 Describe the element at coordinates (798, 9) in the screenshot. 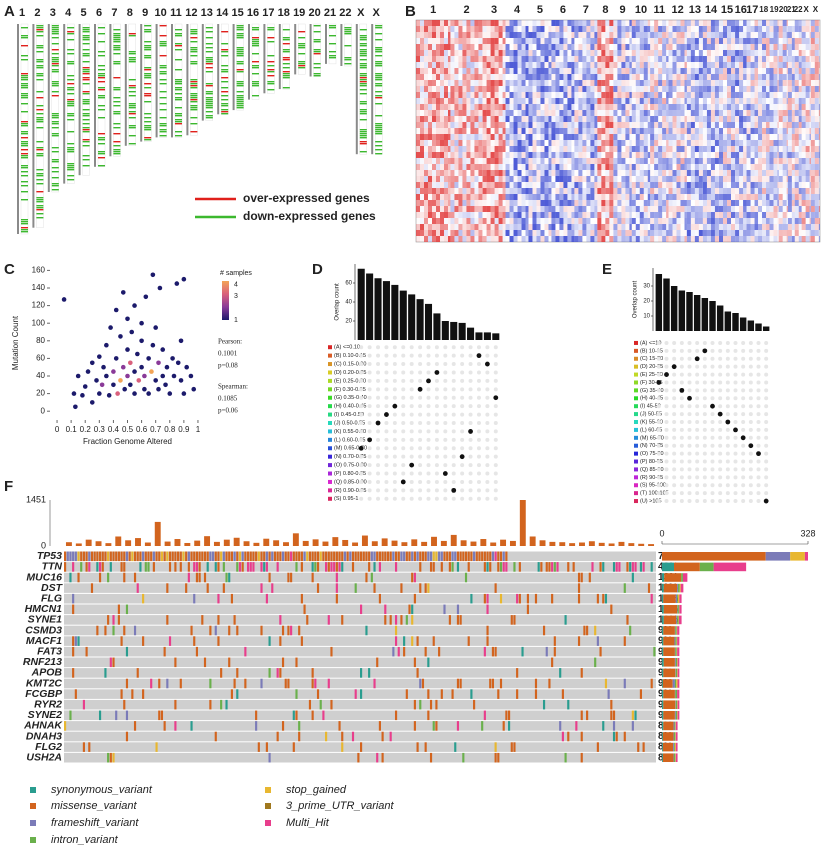

I see `chromosome-label: 22` at that location.